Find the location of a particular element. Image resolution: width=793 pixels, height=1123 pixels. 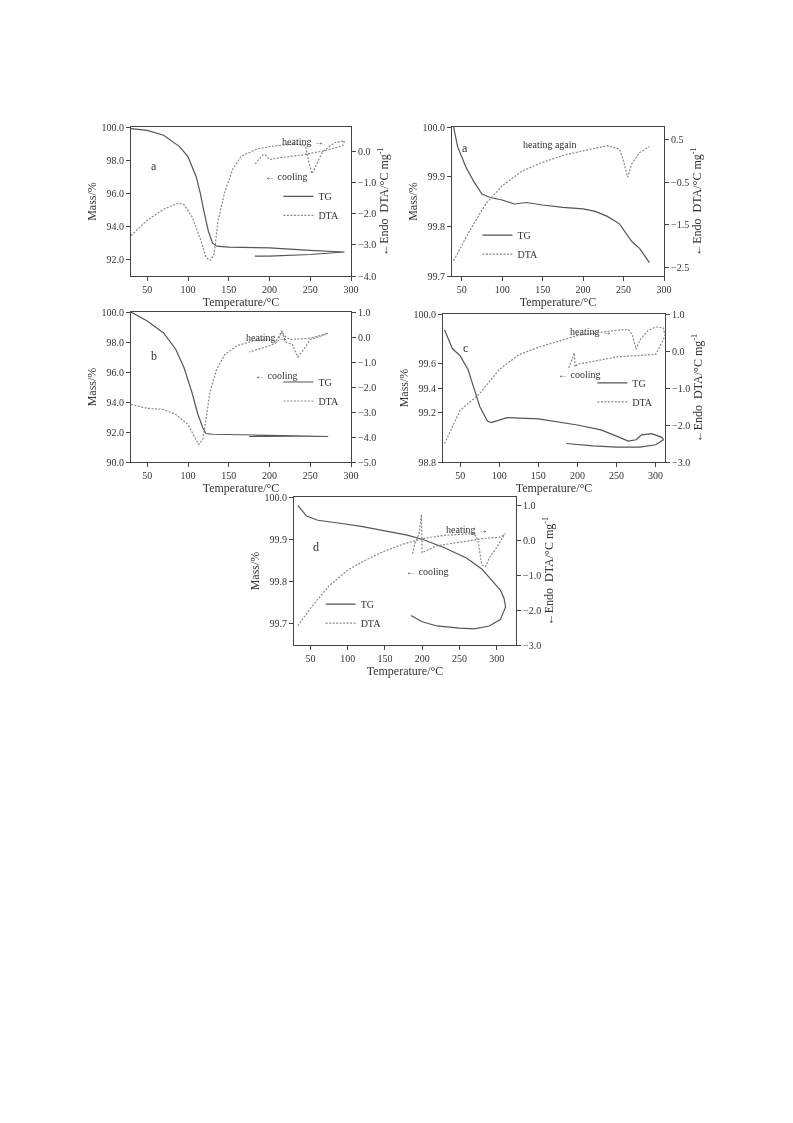

y2-tick-label: −0.5 is located at coordinates (680, 182).